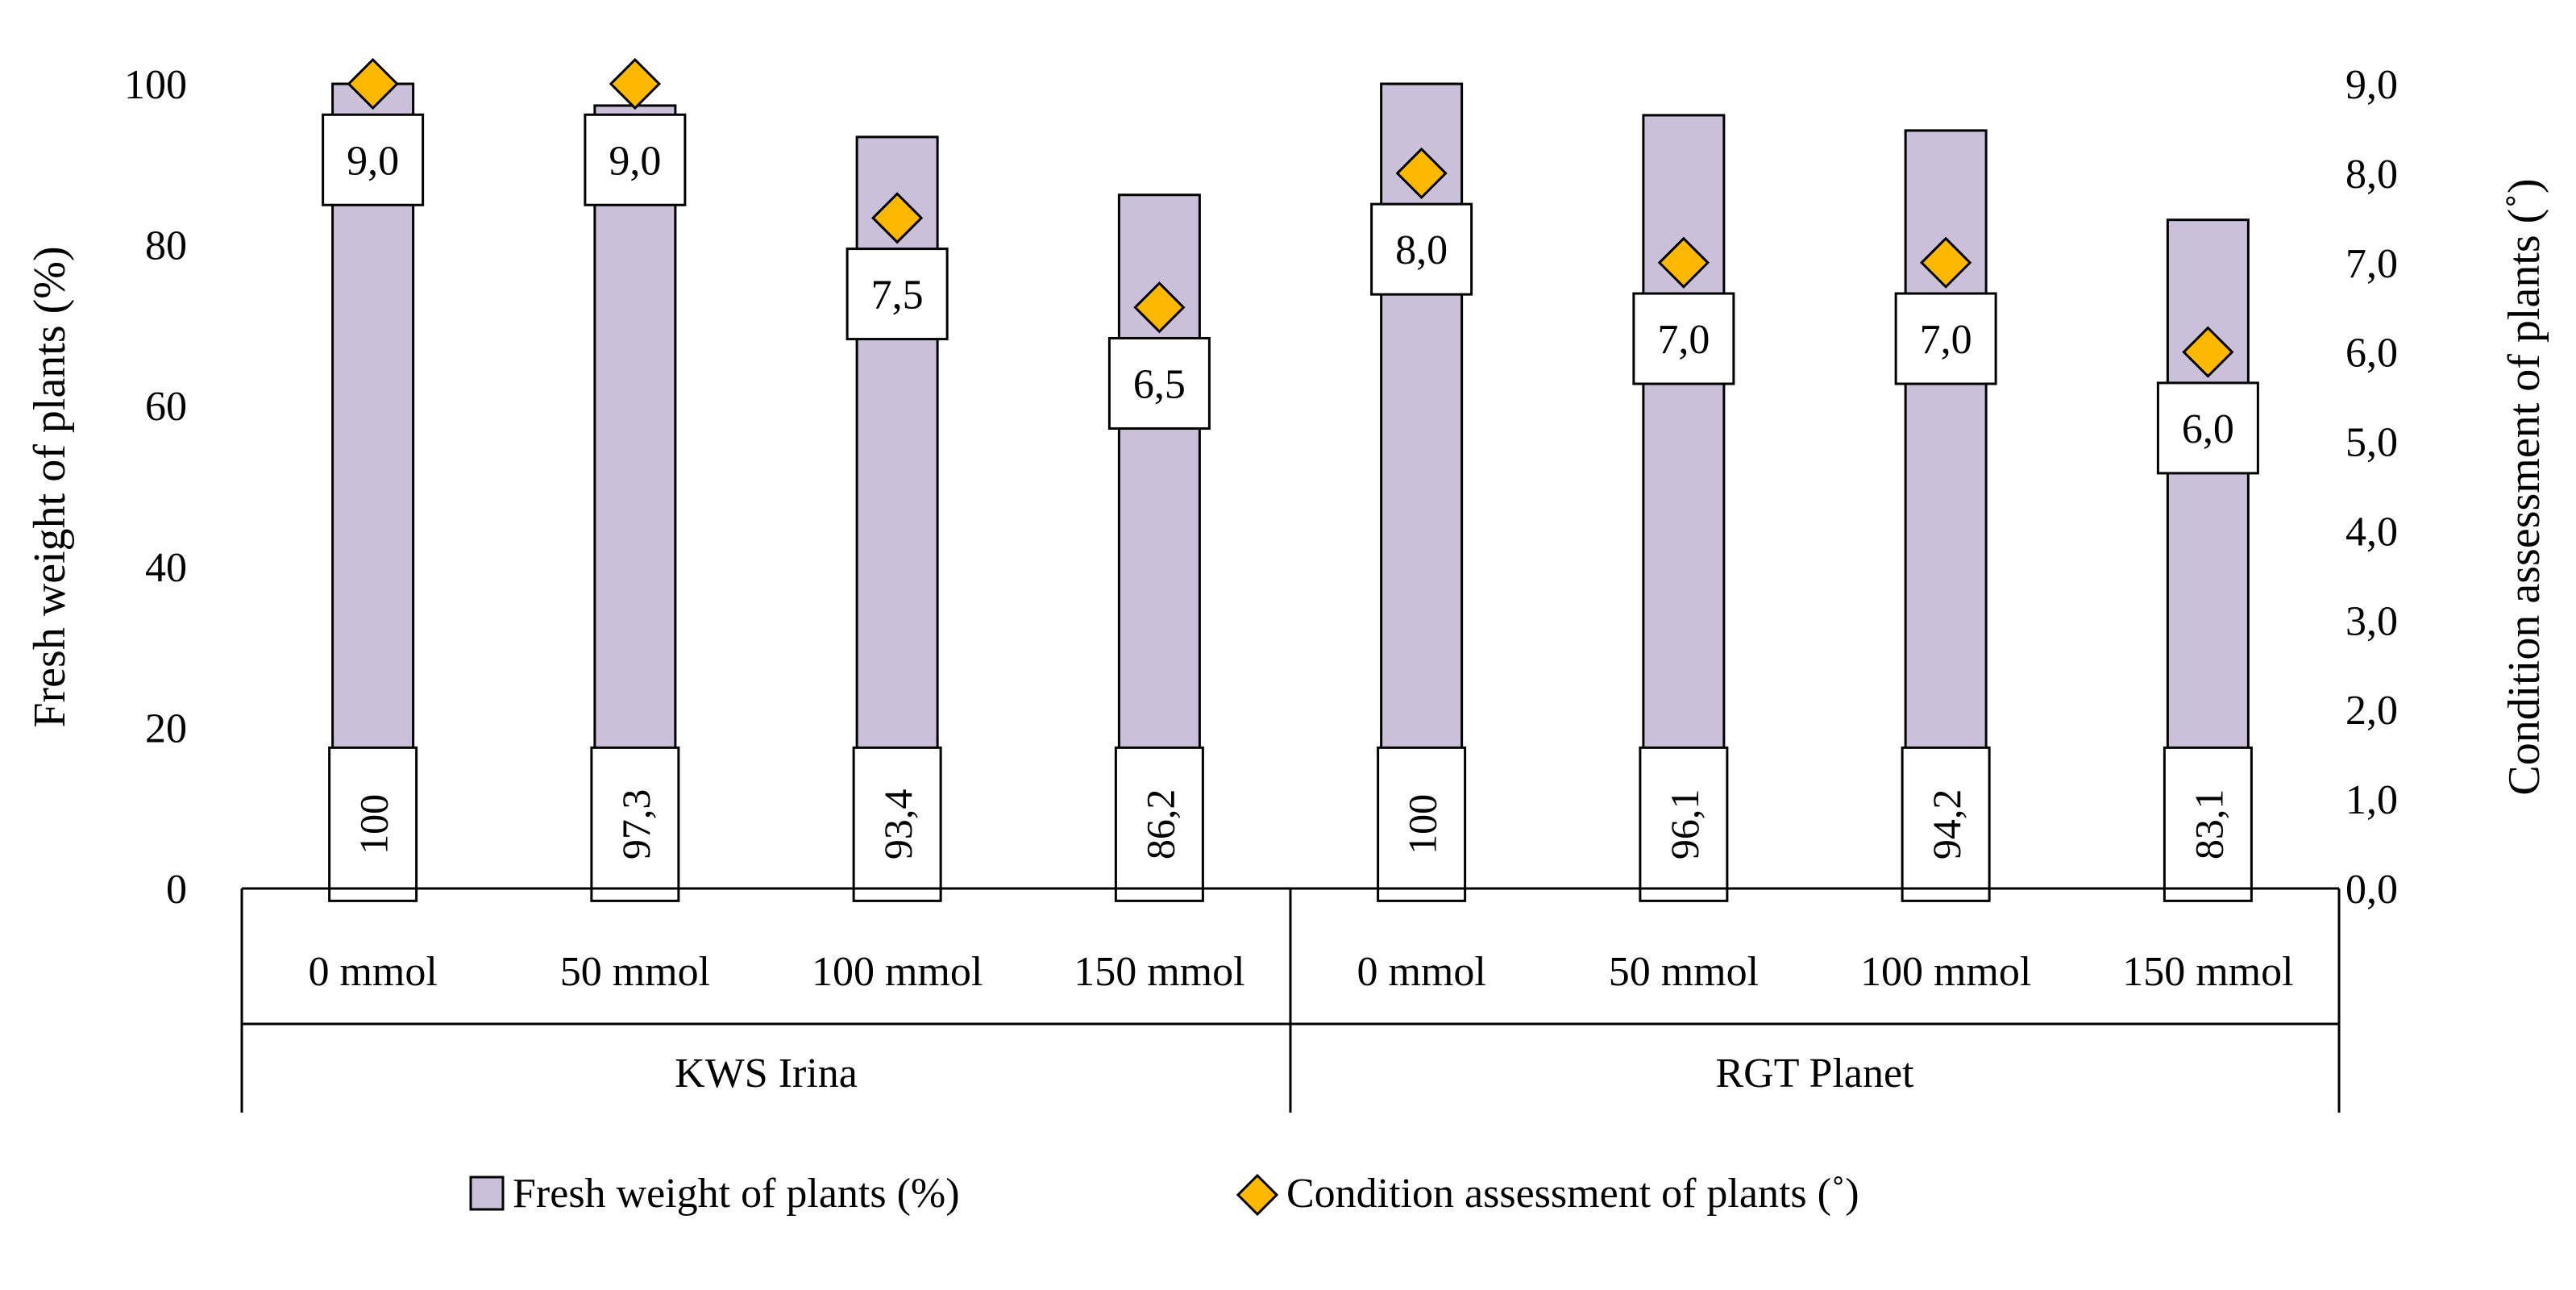 This screenshot has height=1290, width=2576. I want to click on y2-axis-title: Condition assessment of plants (˚), so click(2524, 487).